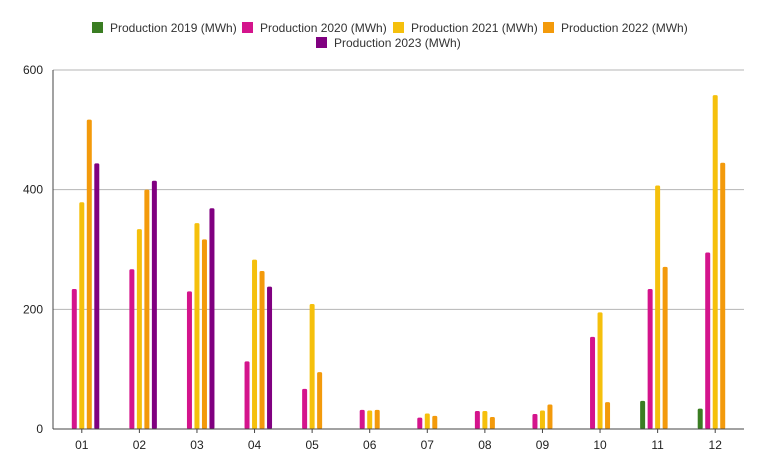  I want to click on y-tick-label-200: 200, so click(33, 309).